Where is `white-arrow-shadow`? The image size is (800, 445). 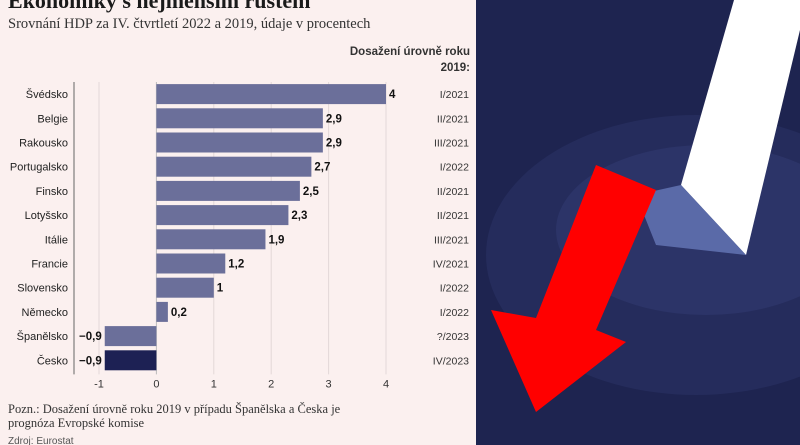
white-arrow-shadow is located at coordinates (691, 220).